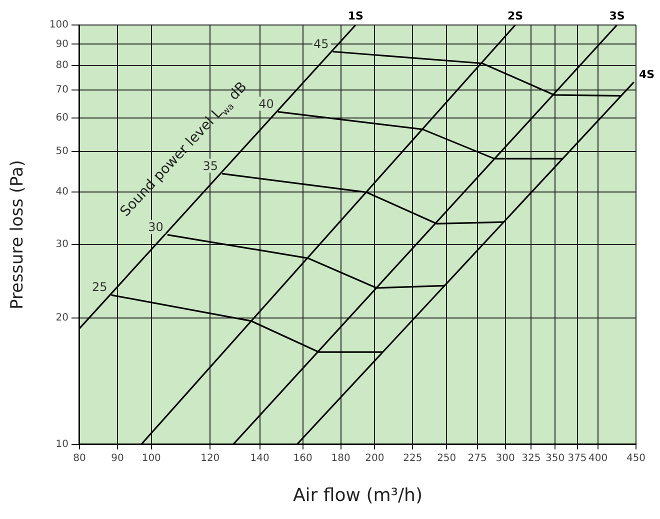  Describe the element at coordinates (555, 458) in the screenshot. I see `x-tick-label: 350` at that location.